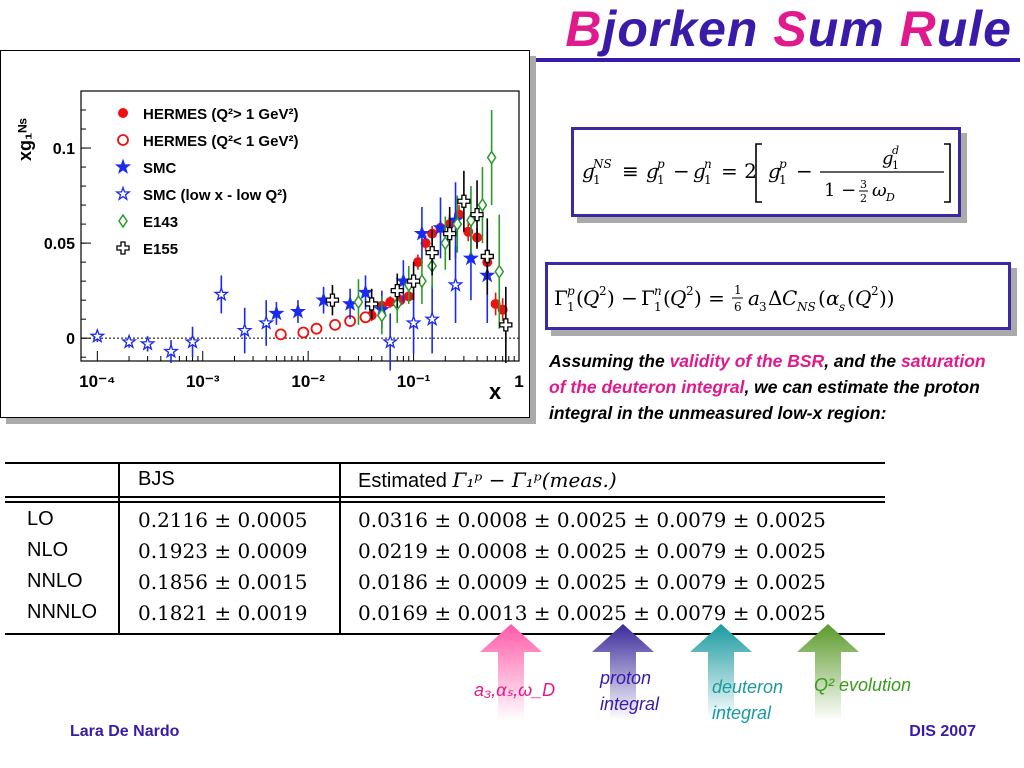  Describe the element at coordinates (62, 612) in the screenshot. I see `table-row-3-order: NNNLO` at that location.